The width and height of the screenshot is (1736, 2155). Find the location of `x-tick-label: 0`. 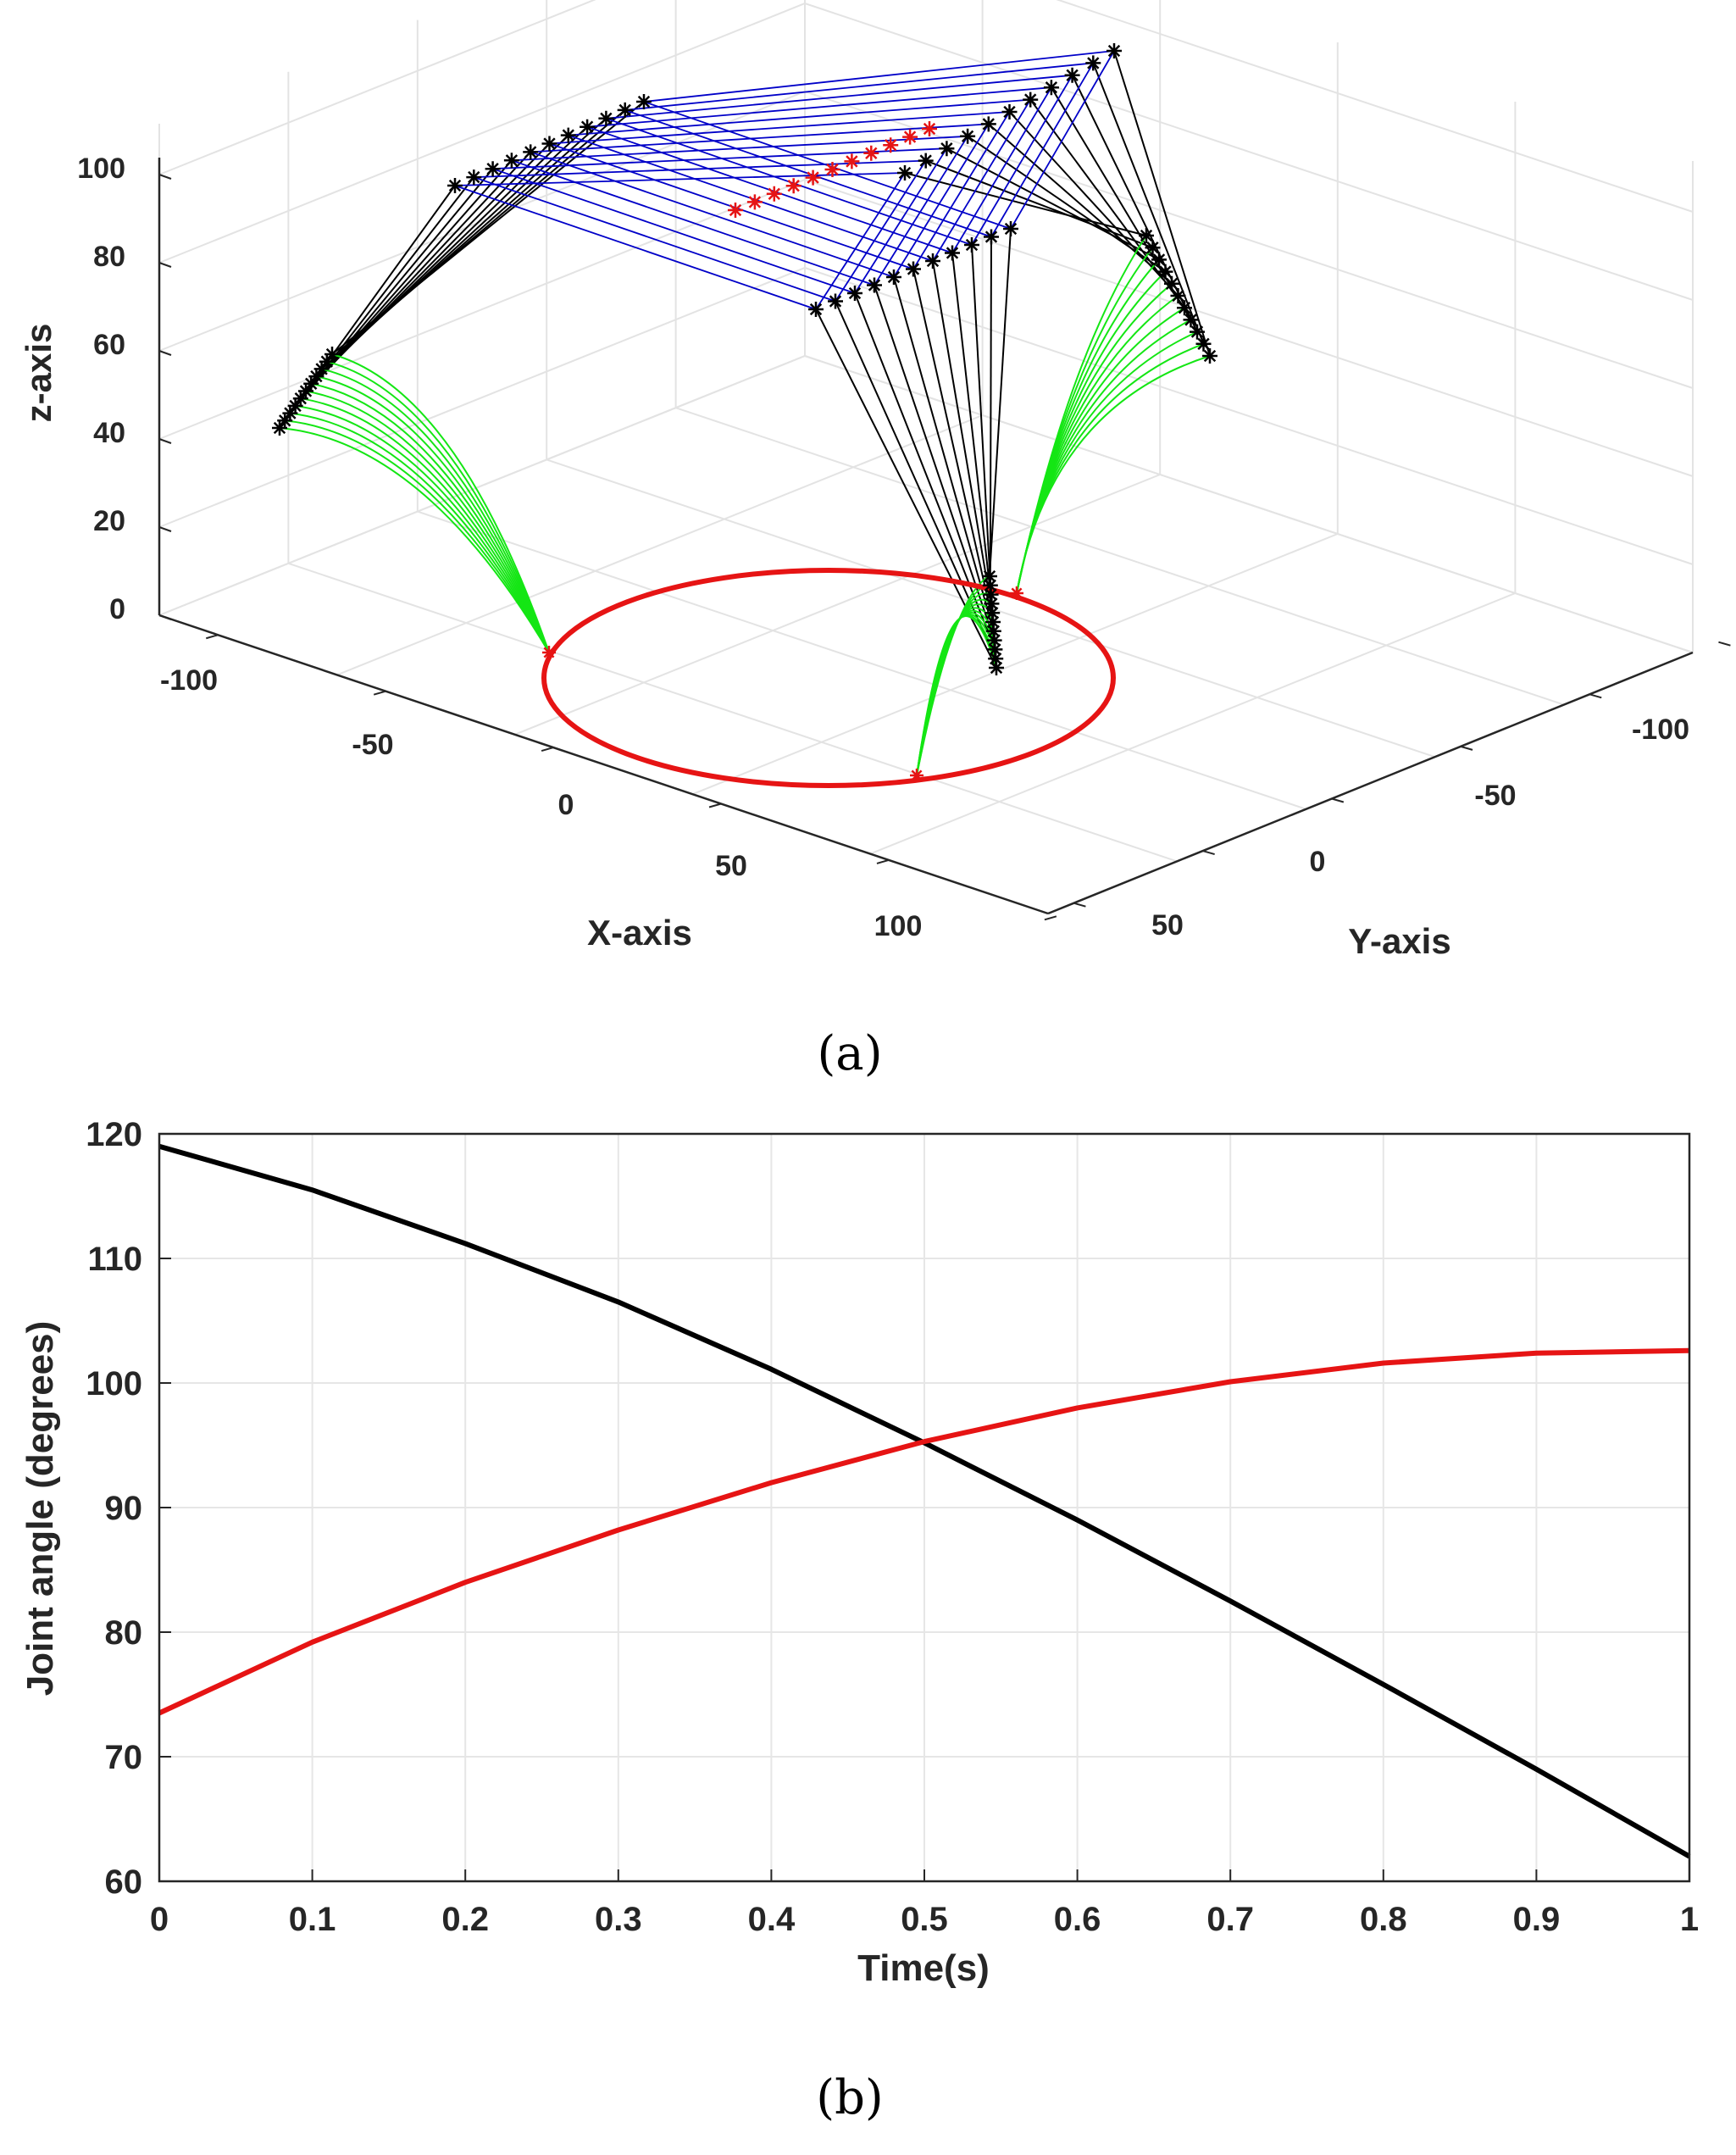

x-tick-label: 0 is located at coordinates (159, 1920).